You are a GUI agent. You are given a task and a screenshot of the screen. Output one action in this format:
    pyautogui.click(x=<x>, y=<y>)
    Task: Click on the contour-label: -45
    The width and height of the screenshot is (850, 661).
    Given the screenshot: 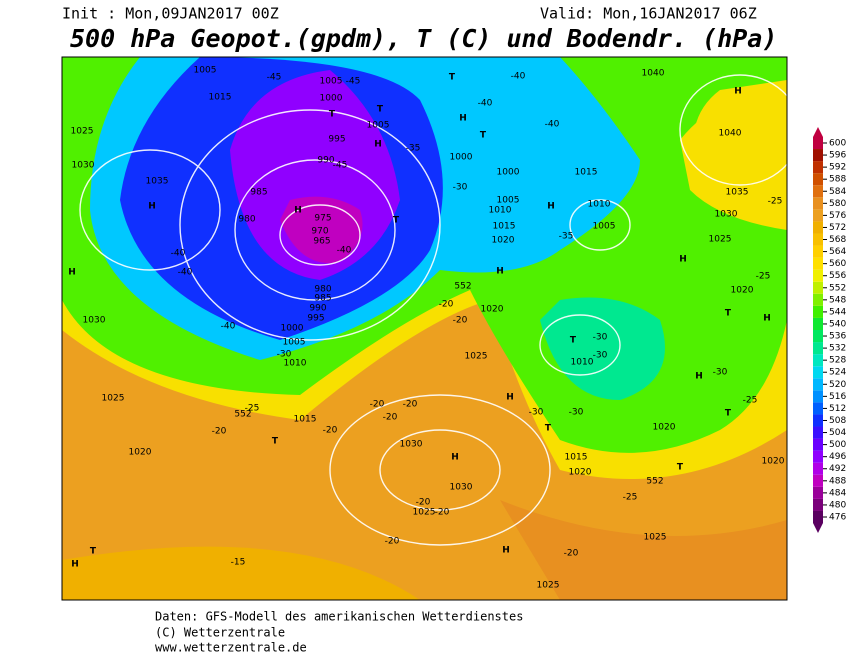 What is the action you would take?
    pyautogui.click(x=274, y=78)
    